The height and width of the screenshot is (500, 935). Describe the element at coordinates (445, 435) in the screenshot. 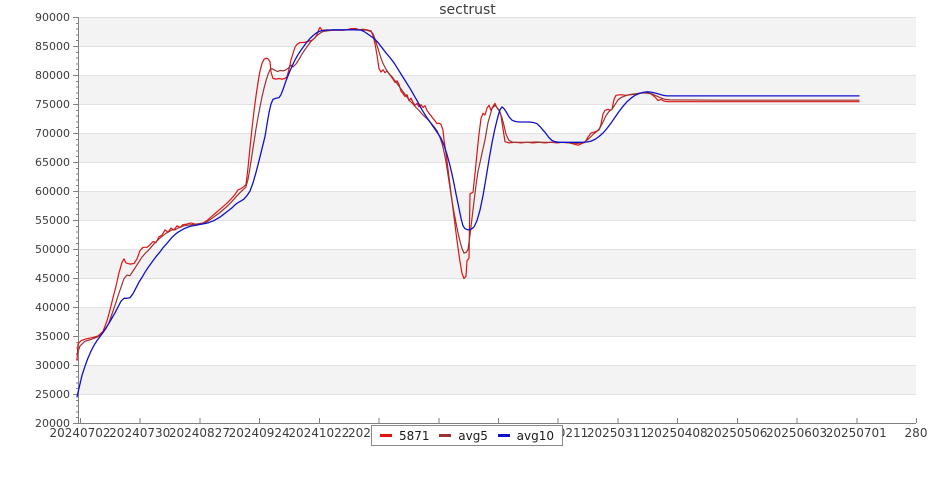

I see `legend-swatch-avg5` at that location.